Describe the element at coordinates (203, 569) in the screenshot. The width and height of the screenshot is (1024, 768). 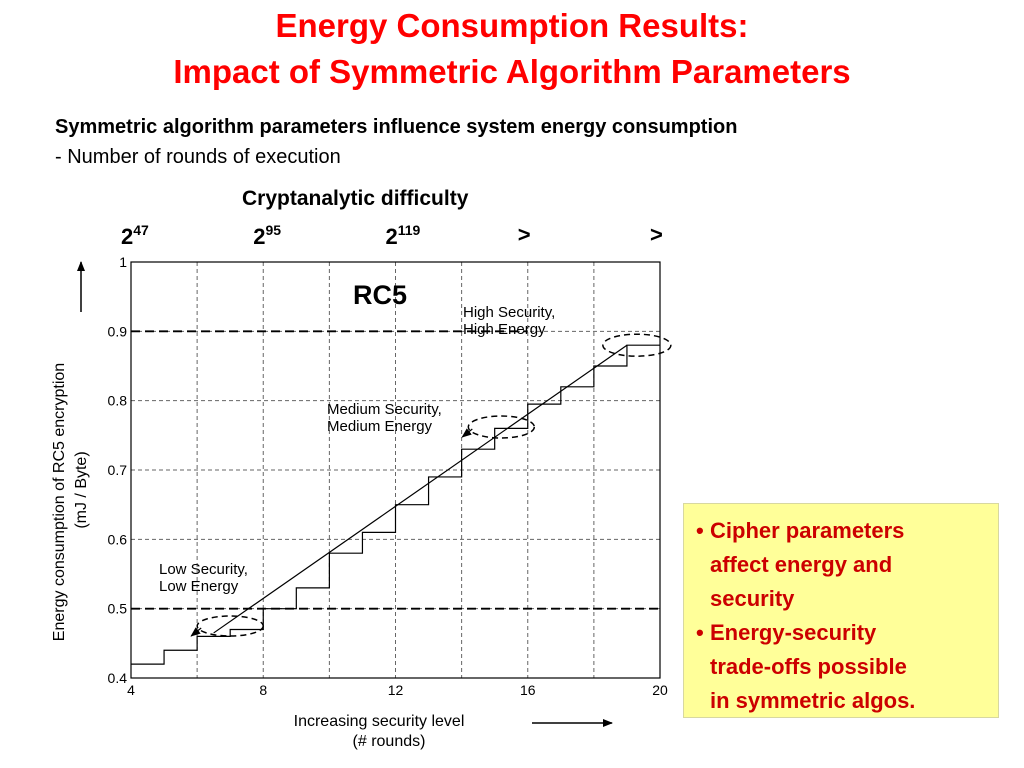
I see `annotation-label-line1: Low Security,` at that location.